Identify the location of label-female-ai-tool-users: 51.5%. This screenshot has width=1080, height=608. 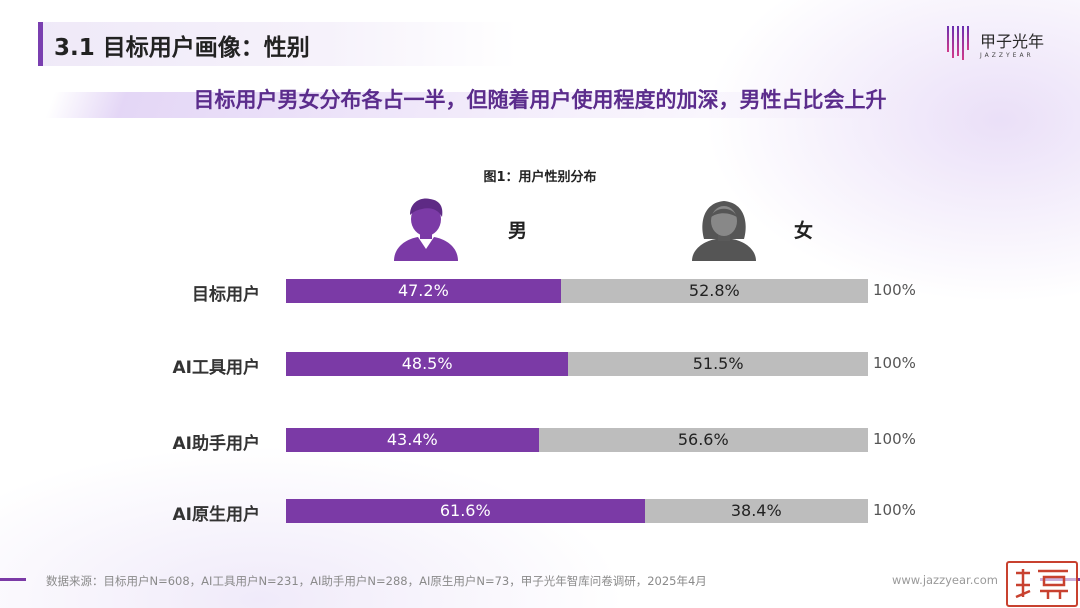
(718, 363).